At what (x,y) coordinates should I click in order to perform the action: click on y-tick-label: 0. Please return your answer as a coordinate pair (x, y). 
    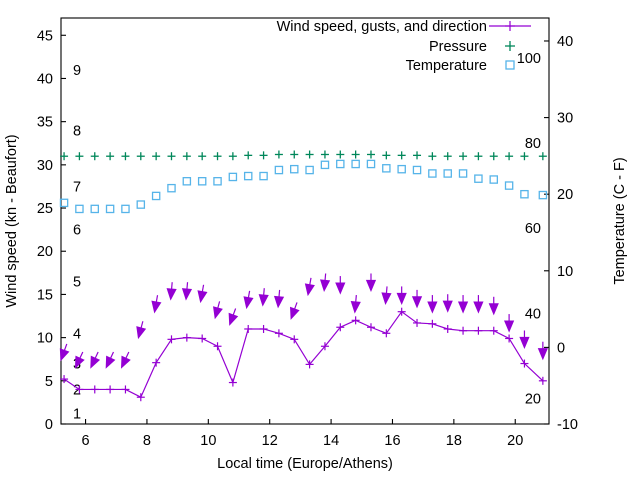
    Looking at the image, I should click on (49, 425).